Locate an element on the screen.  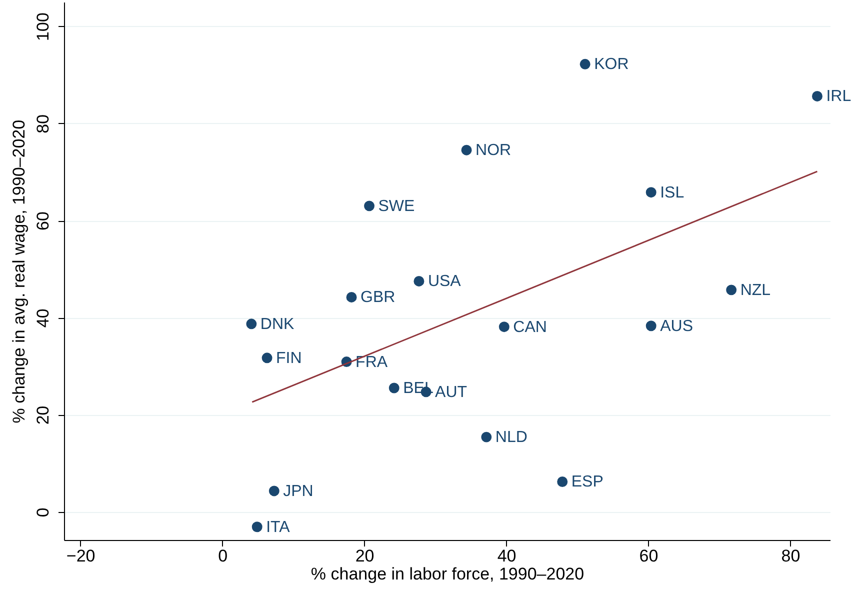
y-tick-label: 100 is located at coordinates (43, 26).